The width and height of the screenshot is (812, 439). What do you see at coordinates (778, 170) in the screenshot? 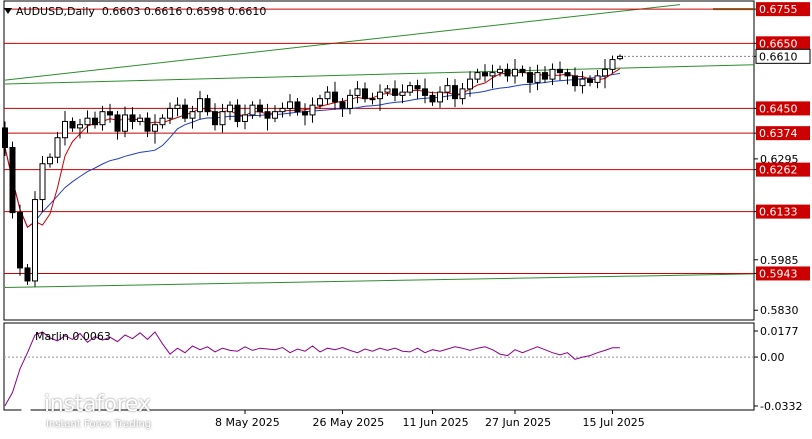
I see `level-label: 0.6262` at bounding box center [778, 170].